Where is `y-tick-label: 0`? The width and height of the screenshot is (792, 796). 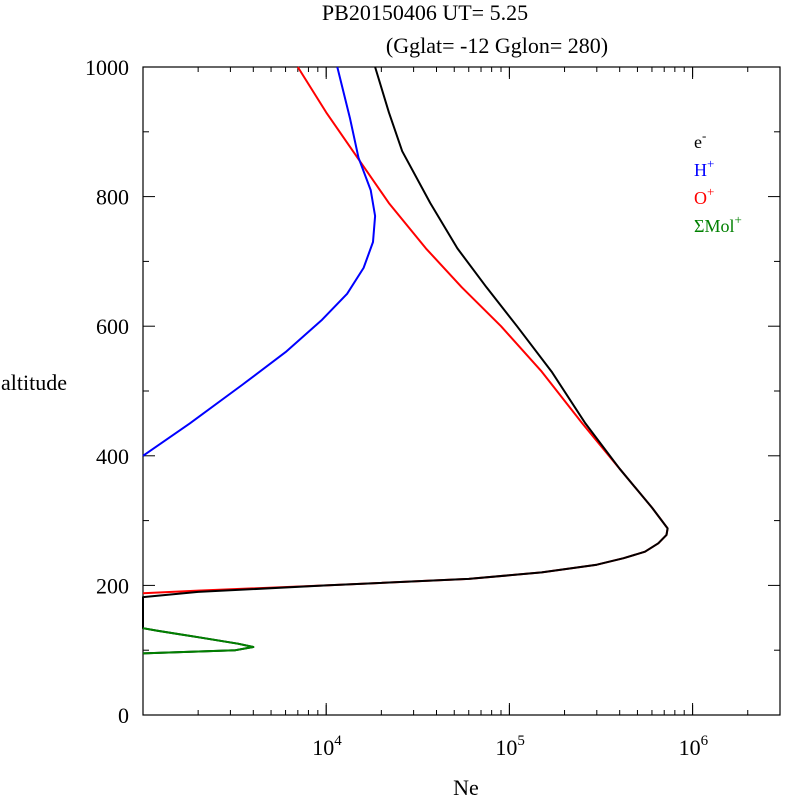 y-tick-label: 0 is located at coordinates (123, 715).